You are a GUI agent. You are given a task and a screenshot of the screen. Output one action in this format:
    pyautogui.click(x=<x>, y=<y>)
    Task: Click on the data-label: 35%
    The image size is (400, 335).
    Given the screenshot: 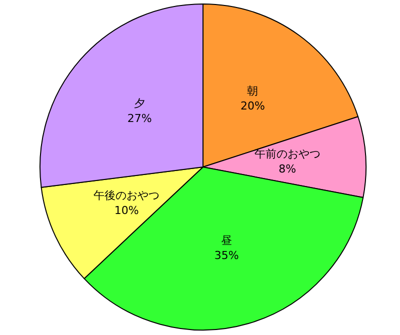 What is the action you would take?
    pyautogui.click(x=226, y=255)
    